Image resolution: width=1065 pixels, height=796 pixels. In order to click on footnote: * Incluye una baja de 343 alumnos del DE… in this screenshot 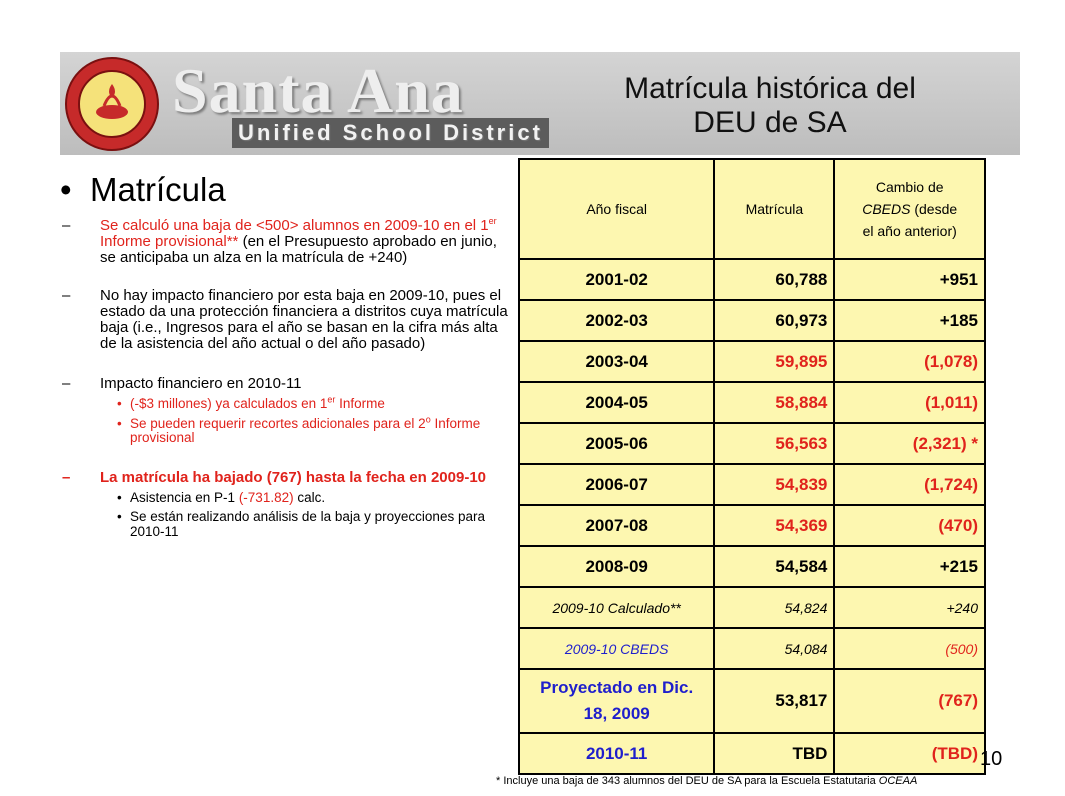, I will do `click(706, 781)`.